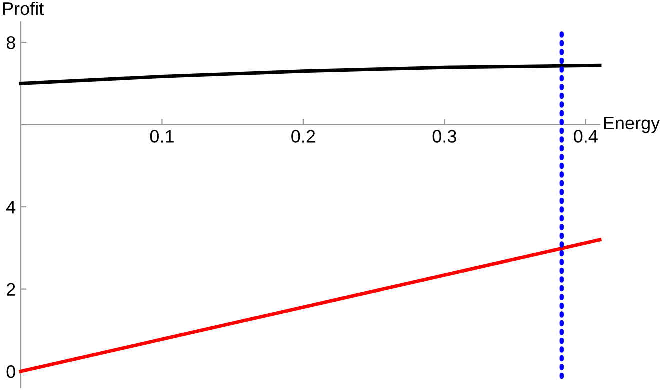  What do you see at coordinates (11, 371) in the screenshot?
I see `y-tick-label: 0` at bounding box center [11, 371].